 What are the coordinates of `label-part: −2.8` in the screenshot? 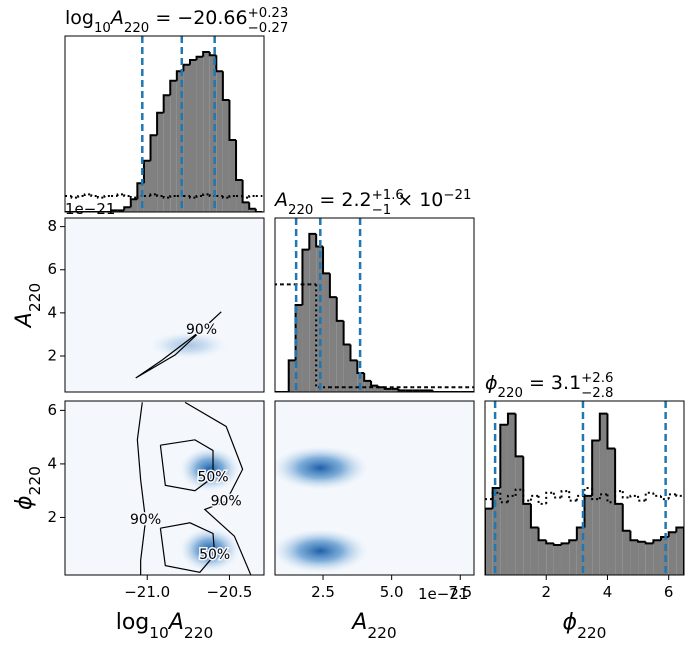 It's located at (597, 393).